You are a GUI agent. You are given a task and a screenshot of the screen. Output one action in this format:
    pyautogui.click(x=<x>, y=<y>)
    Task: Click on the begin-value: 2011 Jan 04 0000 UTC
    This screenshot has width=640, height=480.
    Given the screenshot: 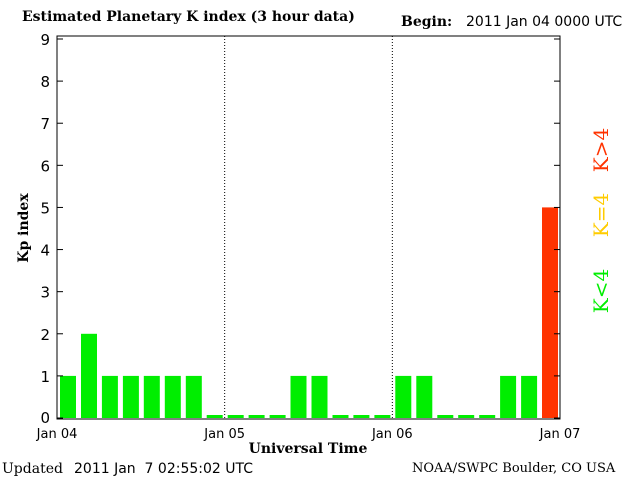 What is the action you would take?
    pyautogui.click(x=544, y=22)
    